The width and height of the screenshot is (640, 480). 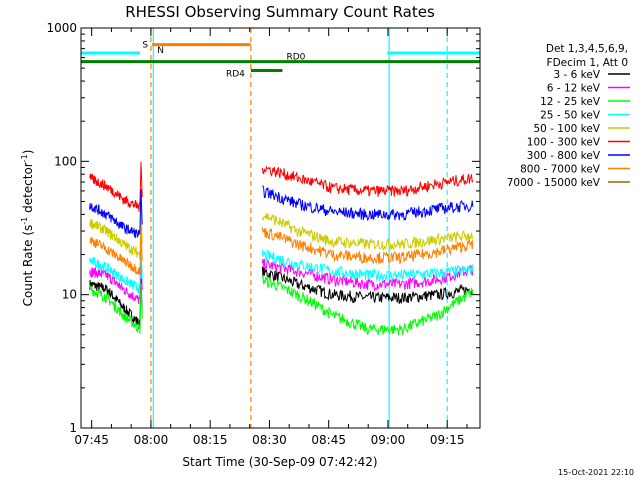 I want to click on legend-label: 6 - 12 keV, so click(x=574, y=89).